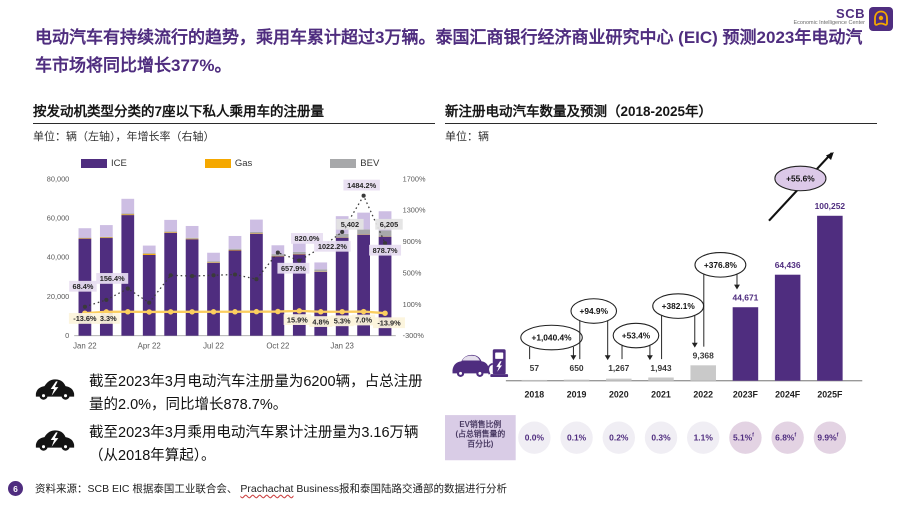 The image size is (903, 506). I want to click on ev-share-label-line: 百分比), so click(480, 443).